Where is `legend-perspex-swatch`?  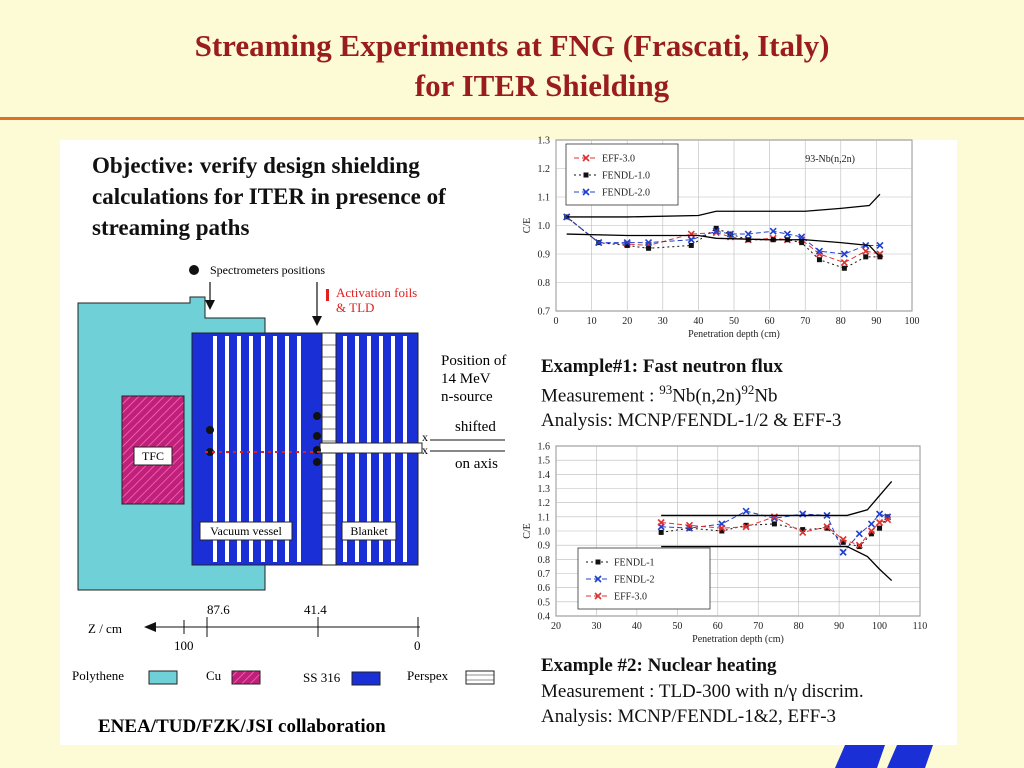 legend-perspex-swatch is located at coordinates (480, 677).